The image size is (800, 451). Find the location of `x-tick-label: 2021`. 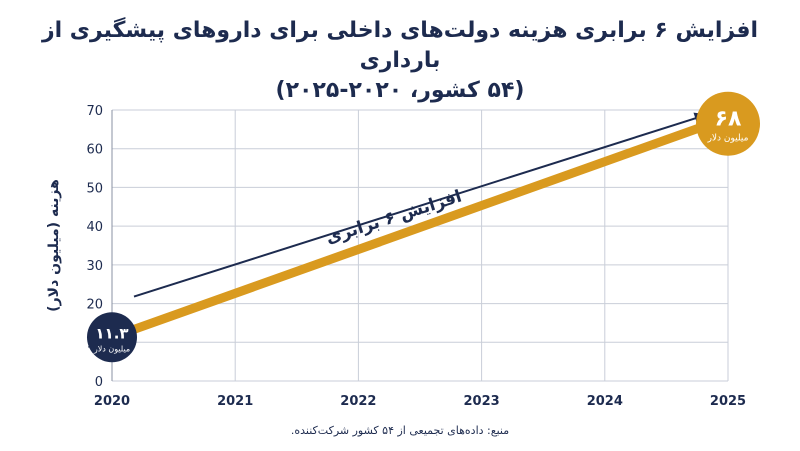

x-tick-label: 2021 is located at coordinates (235, 401).